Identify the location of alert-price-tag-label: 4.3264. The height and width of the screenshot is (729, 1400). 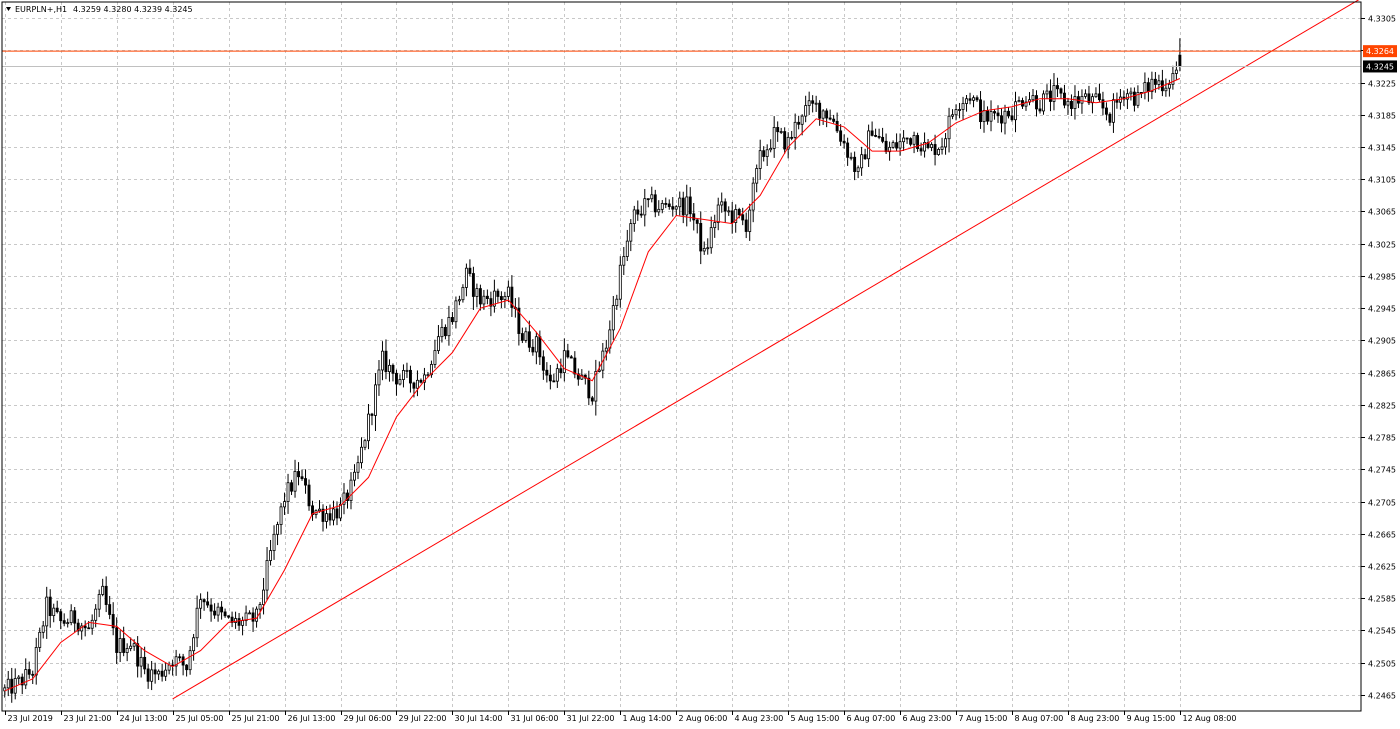
(1380, 51).